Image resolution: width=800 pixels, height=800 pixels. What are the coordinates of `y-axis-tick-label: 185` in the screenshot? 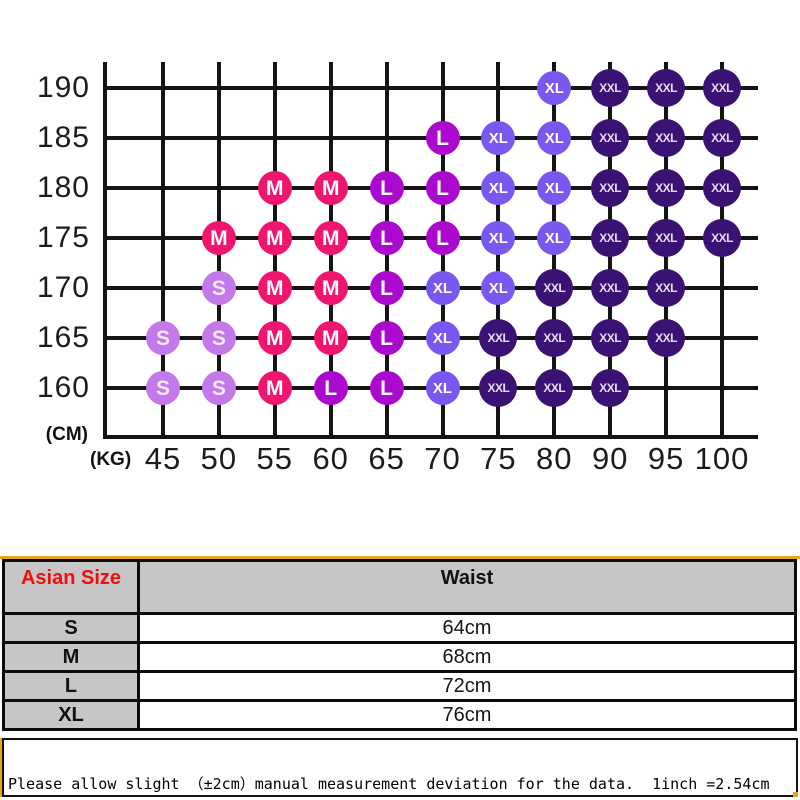 It's located at (63, 137).